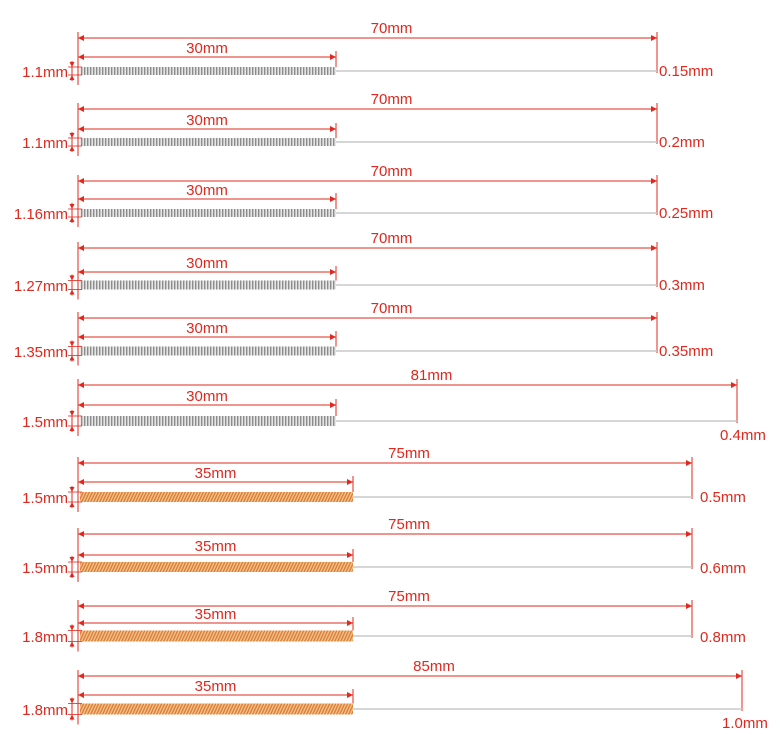 The image size is (780, 746). Describe the element at coordinates (743, 435) in the screenshot. I see `wire-diameter-label: 0.4mm` at that location.